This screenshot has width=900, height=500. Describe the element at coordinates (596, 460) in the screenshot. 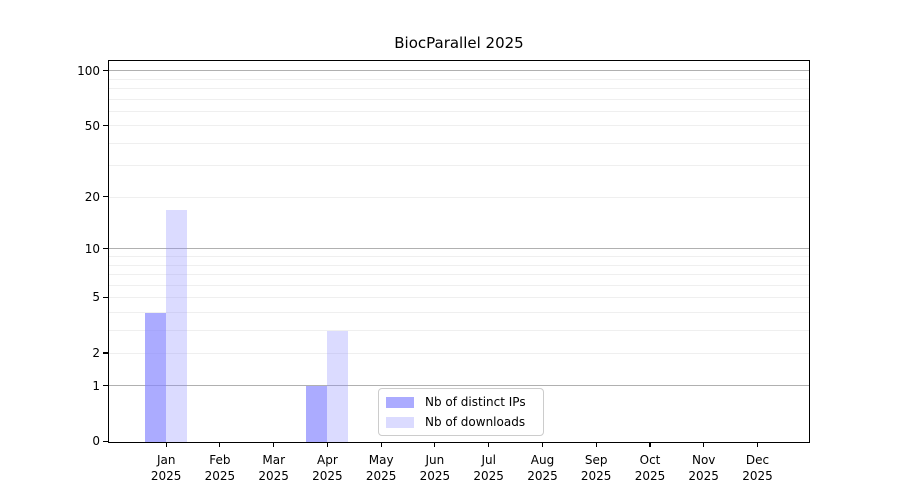

I see `x-tick-month-sep: Sep` at that location.